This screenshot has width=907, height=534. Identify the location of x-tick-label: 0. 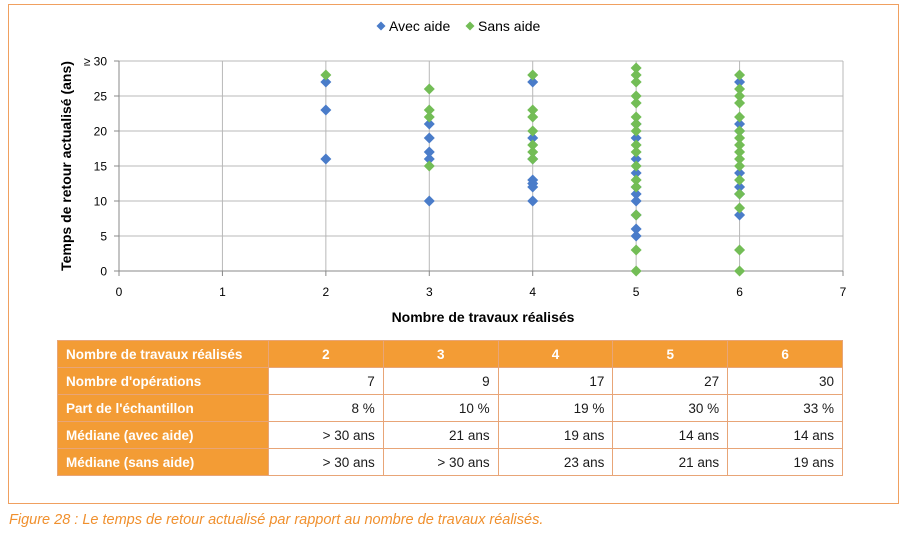
(119, 292).